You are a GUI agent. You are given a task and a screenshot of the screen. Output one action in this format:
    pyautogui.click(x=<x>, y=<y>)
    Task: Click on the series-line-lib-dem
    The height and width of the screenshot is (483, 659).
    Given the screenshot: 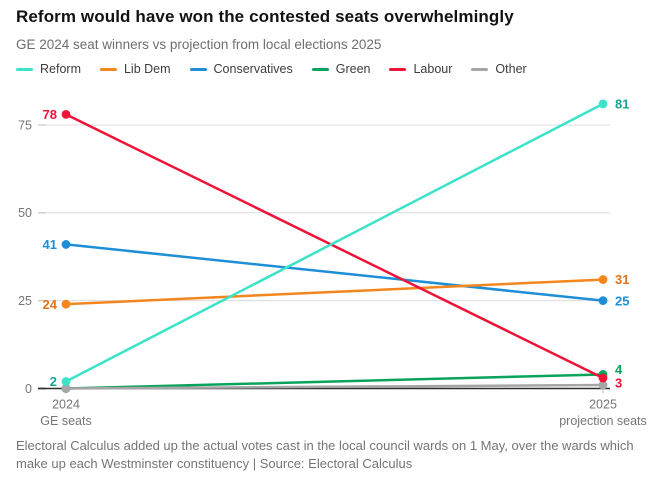 What is the action you would take?
    pyautogui.click(x=334, y=292)
    